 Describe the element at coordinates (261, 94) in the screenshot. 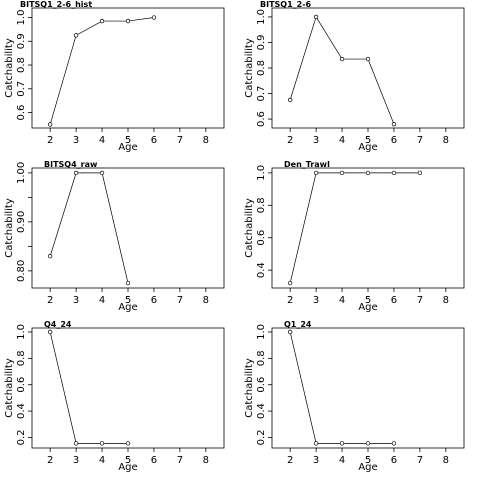

I see `y-tick-label: 0.7` at that location.